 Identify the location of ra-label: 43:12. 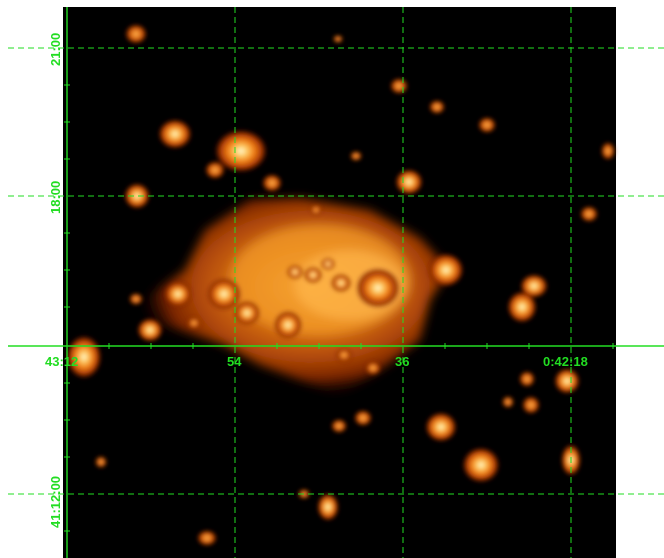
(61, 361).